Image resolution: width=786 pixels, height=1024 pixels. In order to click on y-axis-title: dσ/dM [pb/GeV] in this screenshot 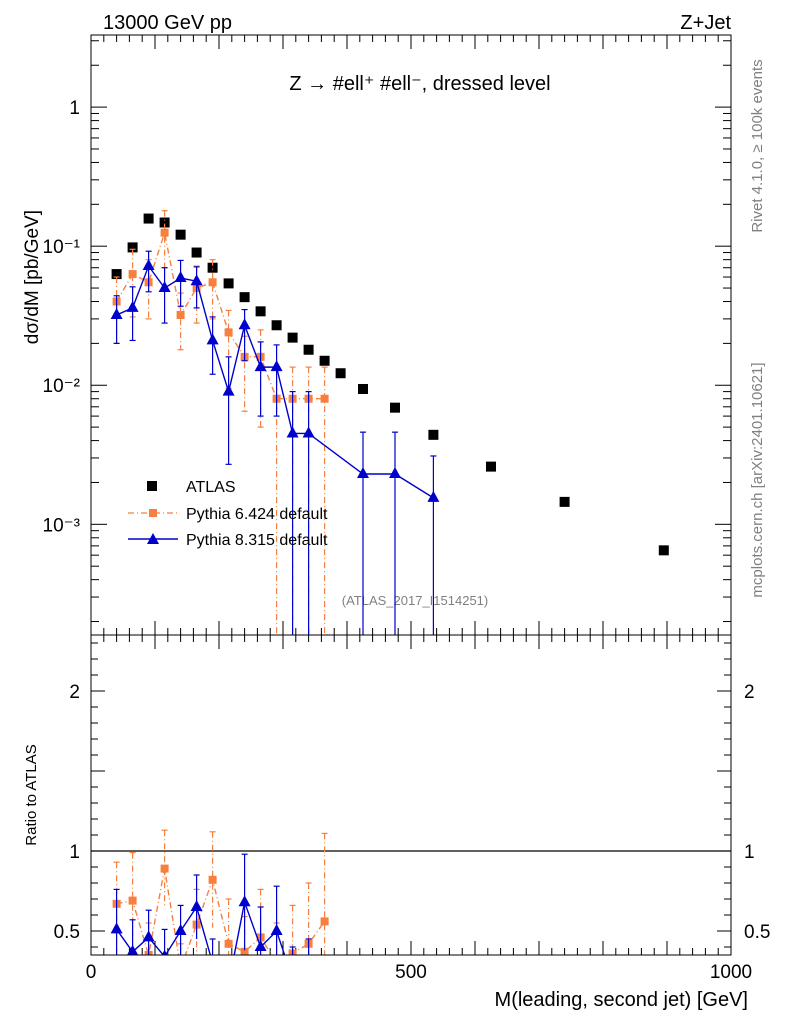, I will do `click(32, 277)`.